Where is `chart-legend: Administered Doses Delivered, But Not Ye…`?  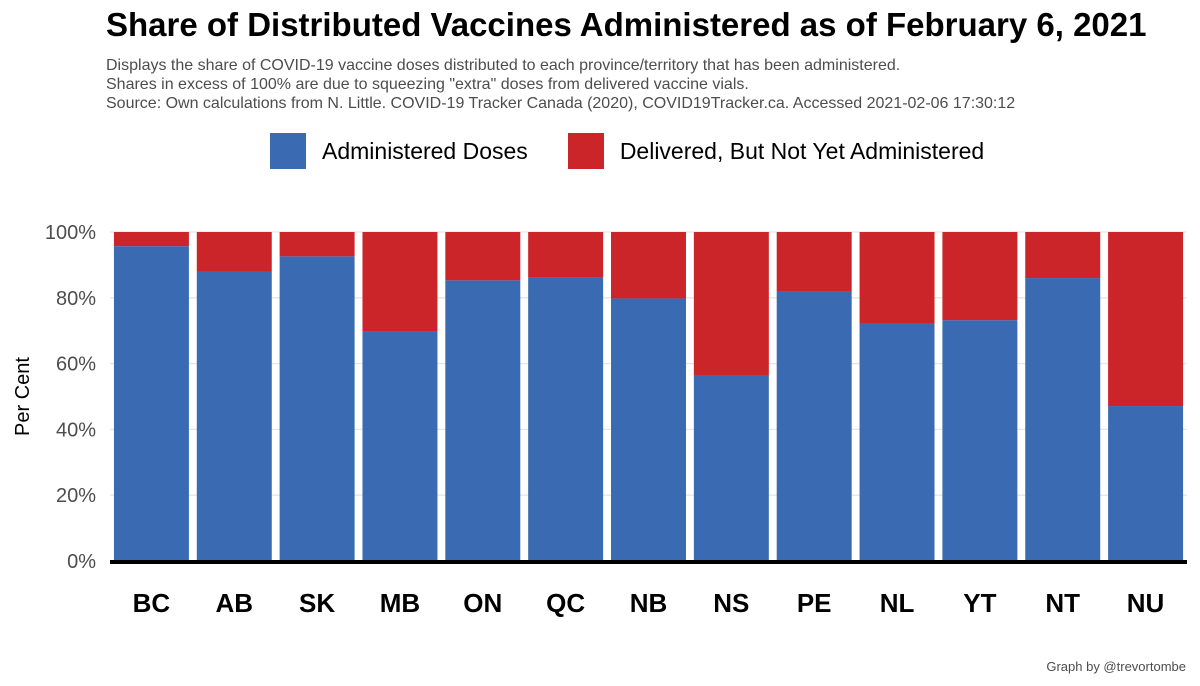
chart-legend: Administered Doses Delivered, But Not Ye… is located at coordinates (647, 151).